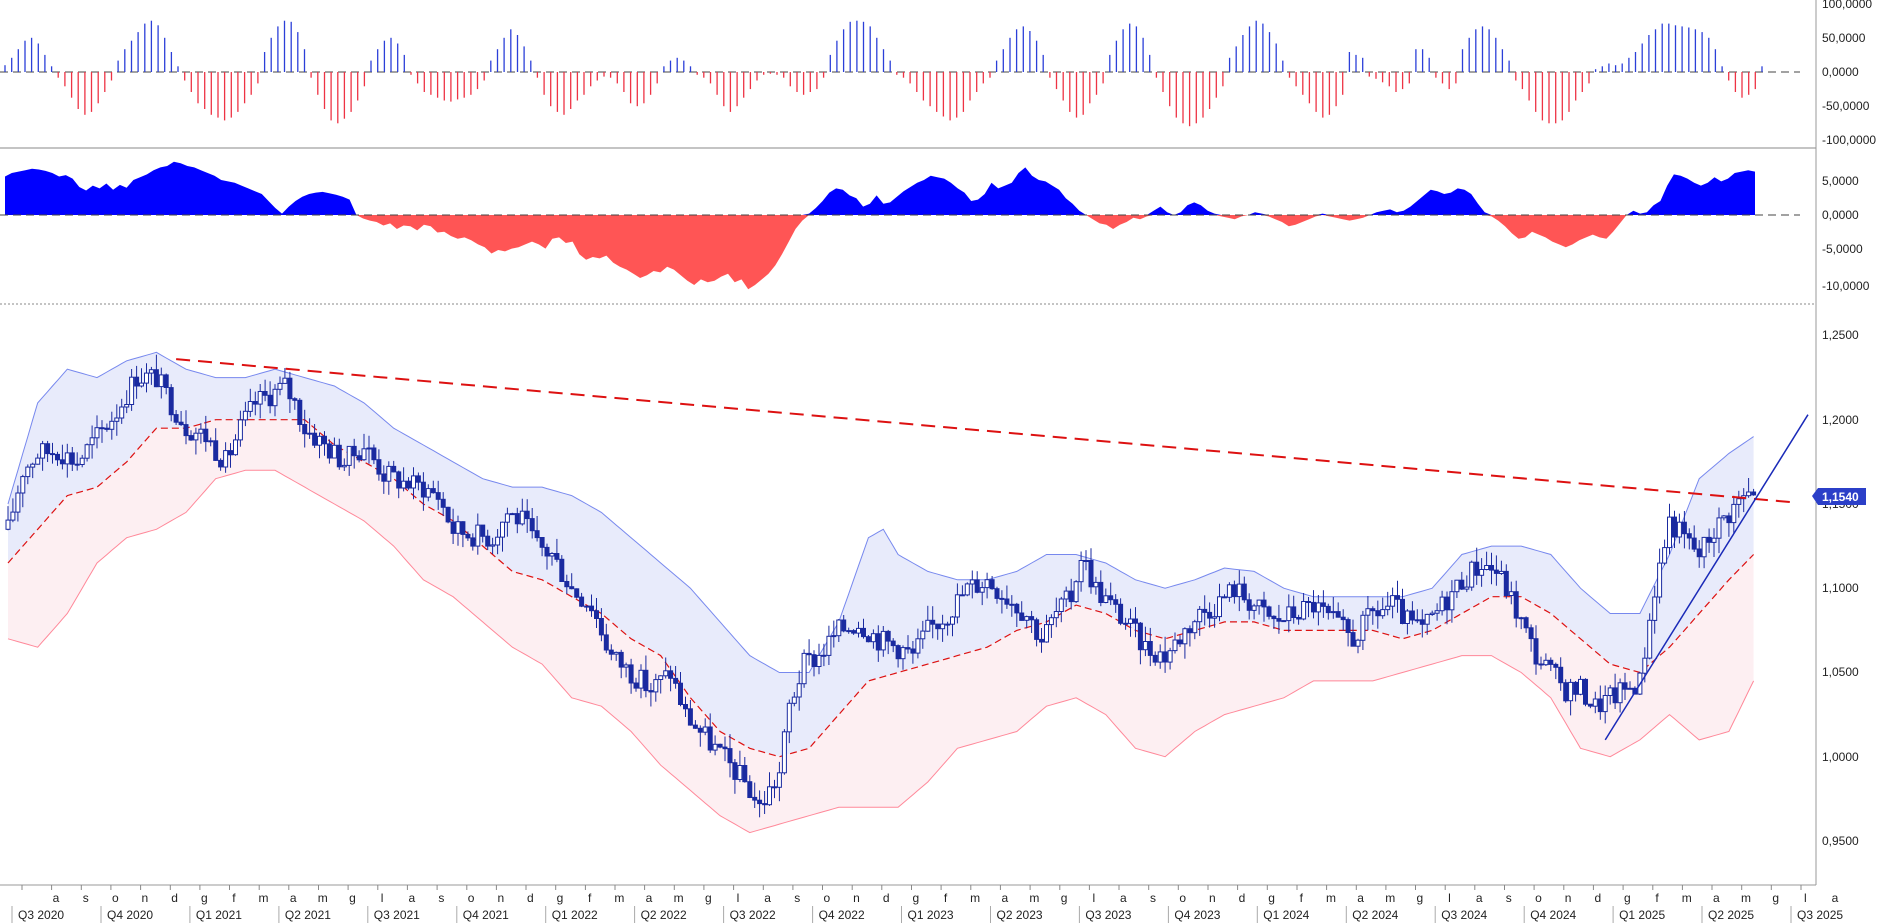  I want to click on x-quarter-label: Q3 2023, so click(1108, 915).